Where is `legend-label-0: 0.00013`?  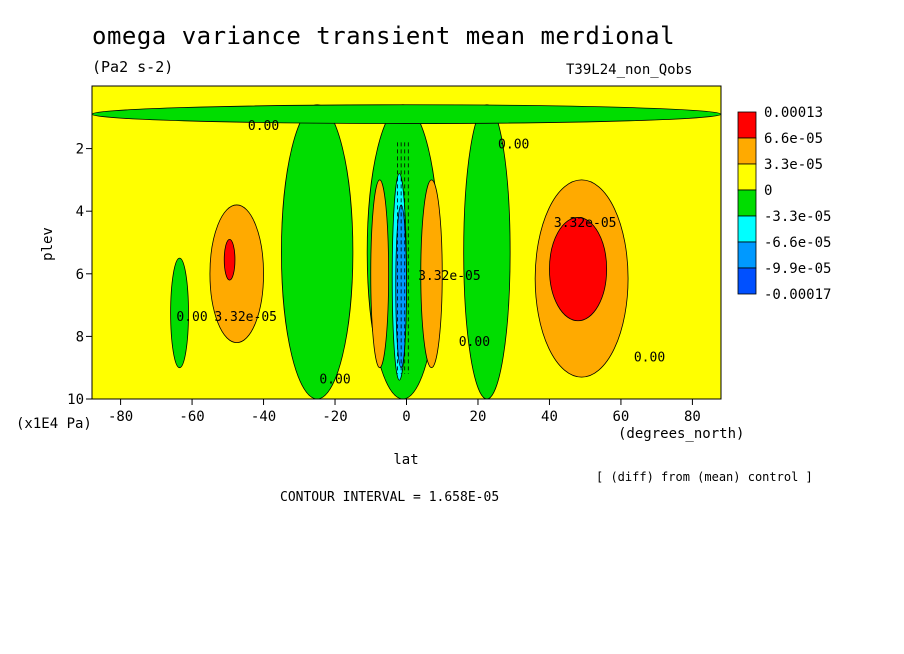 legend-label-0: 0.00013 is located at coordinates (793, 113).